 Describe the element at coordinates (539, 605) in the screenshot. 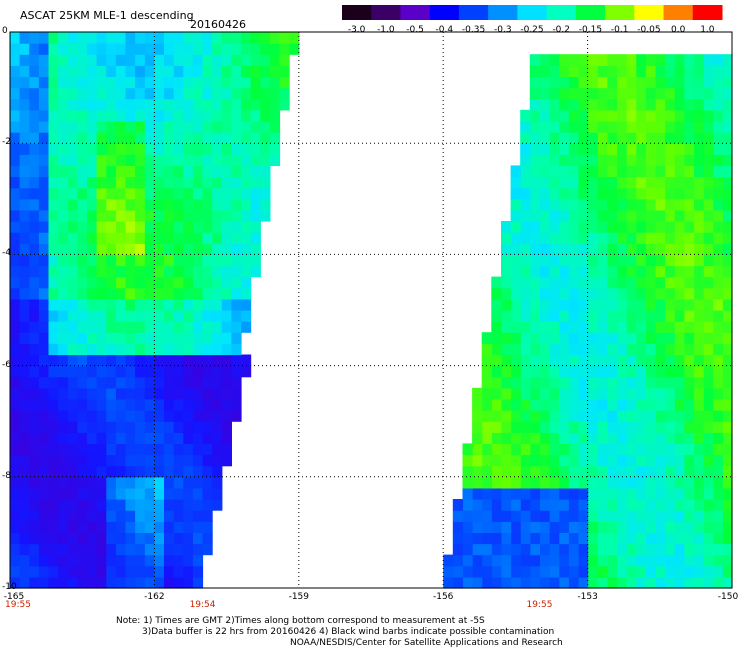

I see `time-label: 19:55` at that location.